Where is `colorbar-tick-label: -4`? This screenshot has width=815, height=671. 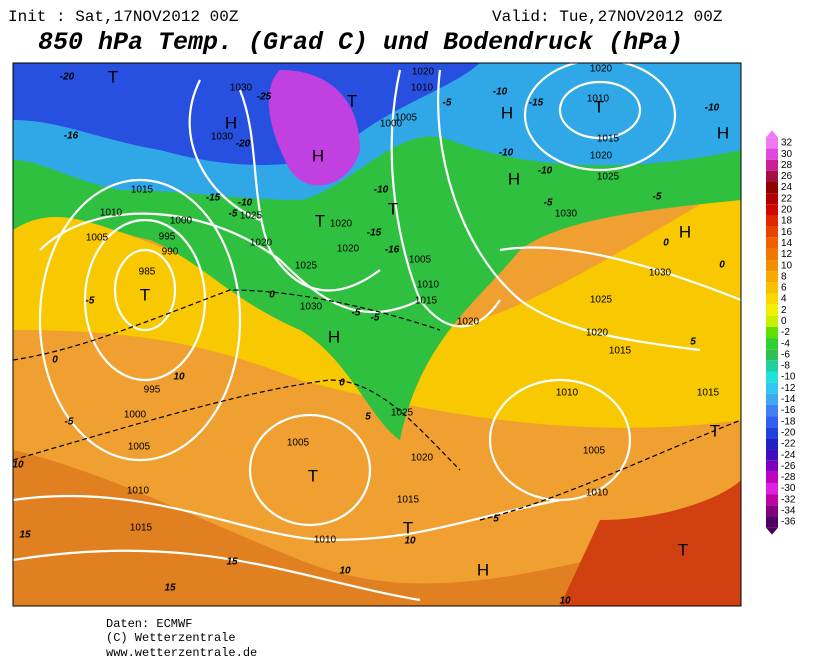
colorbar-tick-label: -4 is located at coordinates (785, 343).